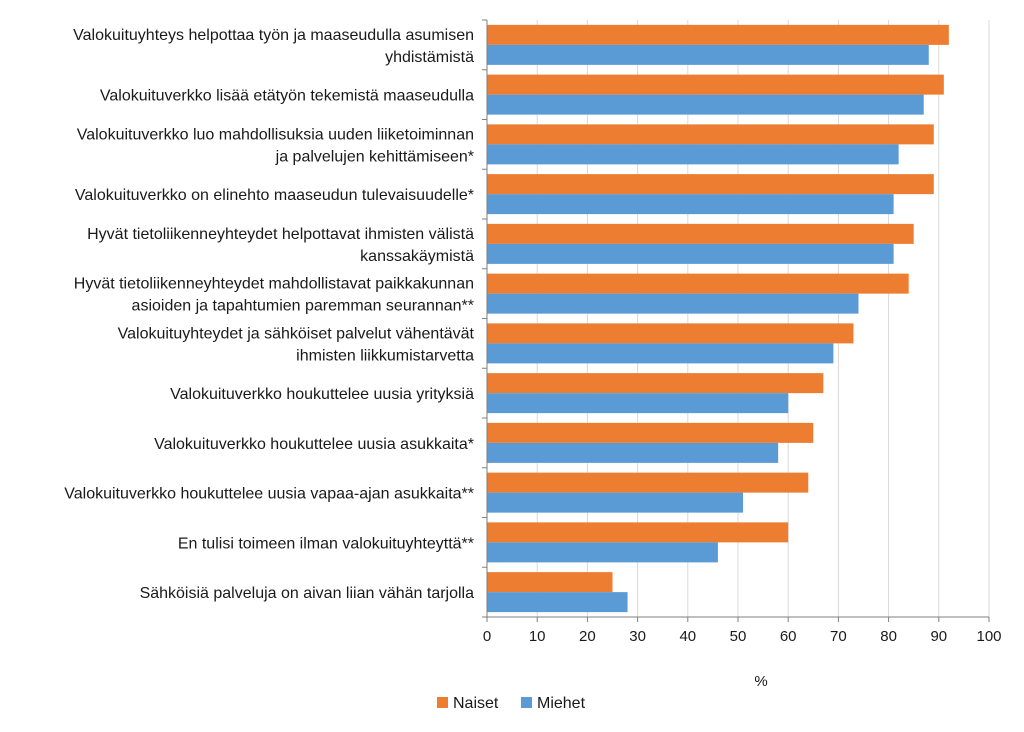 This screenshot has height=732, width=1024. Describe the element at coordinates (537, 636) in the screenshot. I see `x-tick-label: 10` at that location.